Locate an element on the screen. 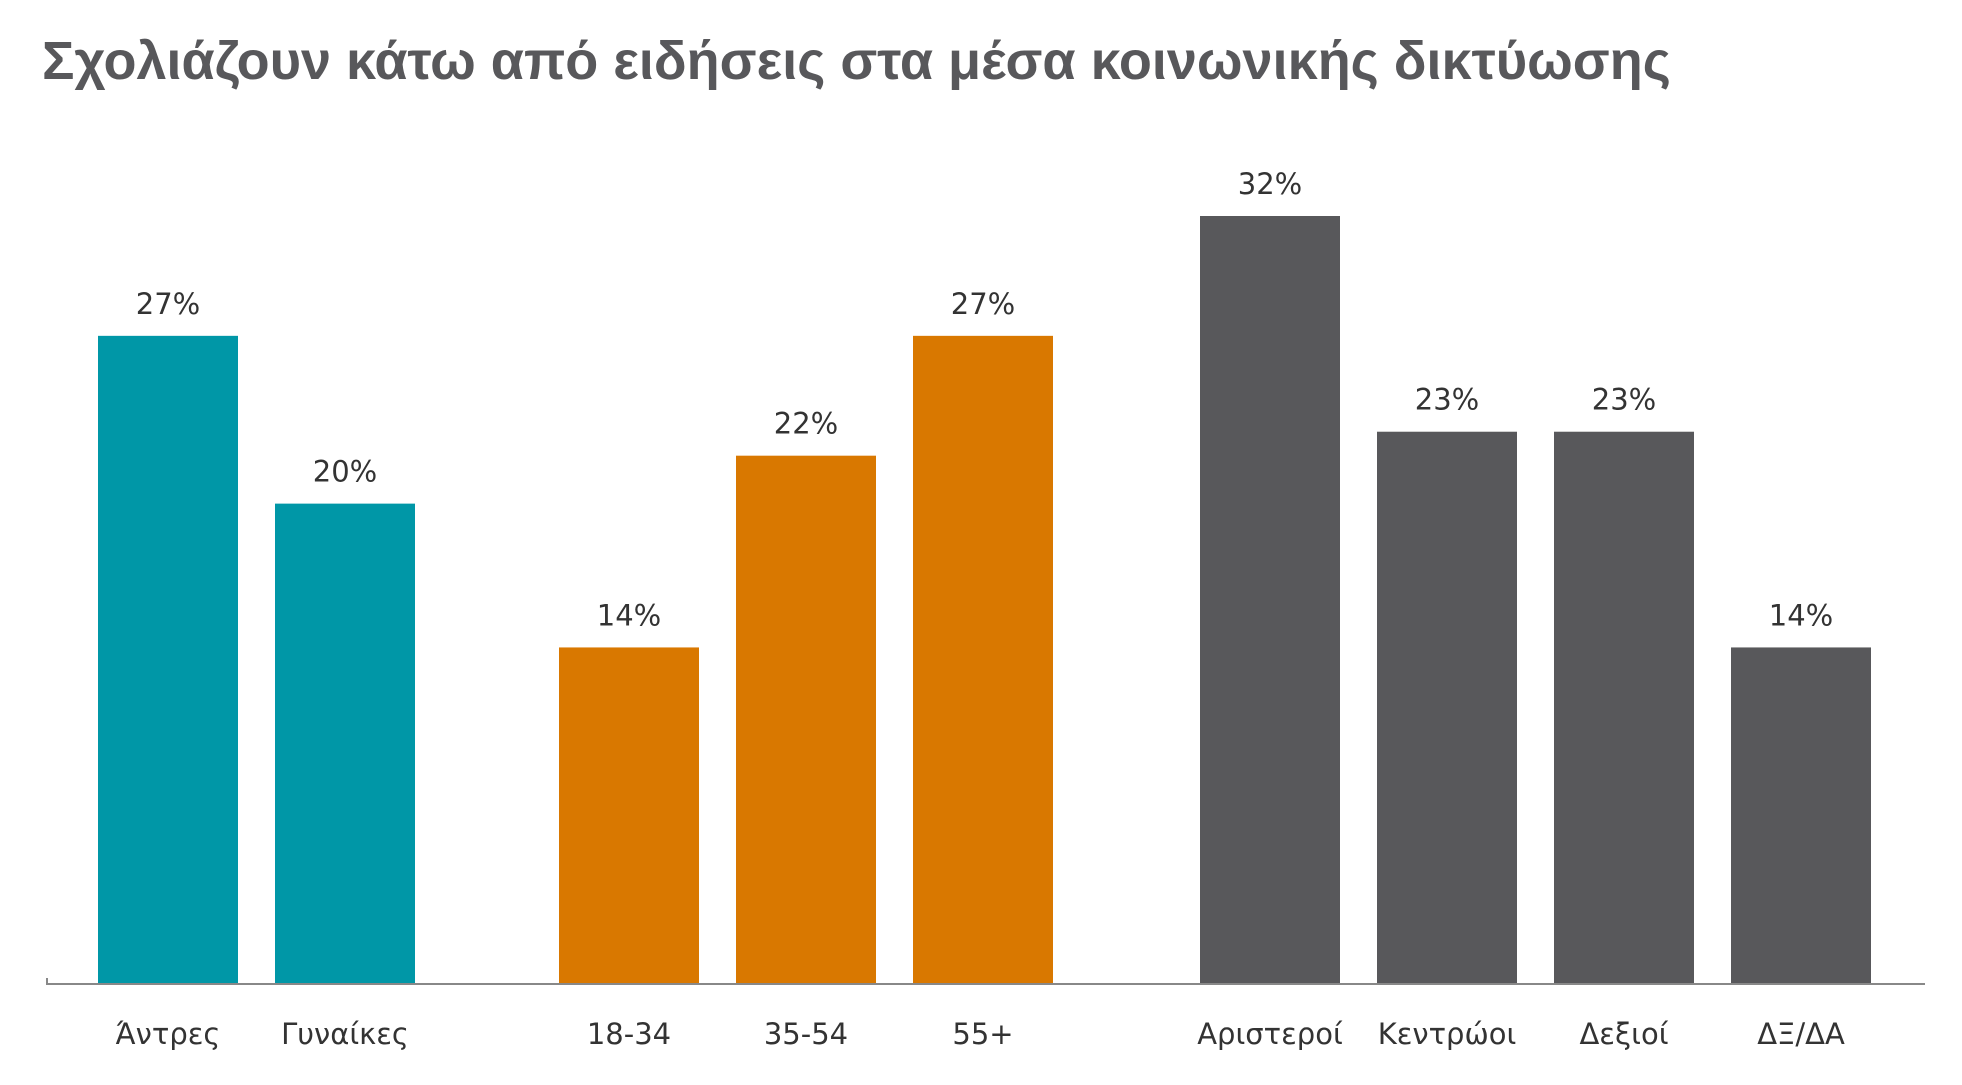 The width and height of the screenshot is (1962, 1085). value-label-γυναίκες-0-1: 20% is located at coordinates (345, 472).